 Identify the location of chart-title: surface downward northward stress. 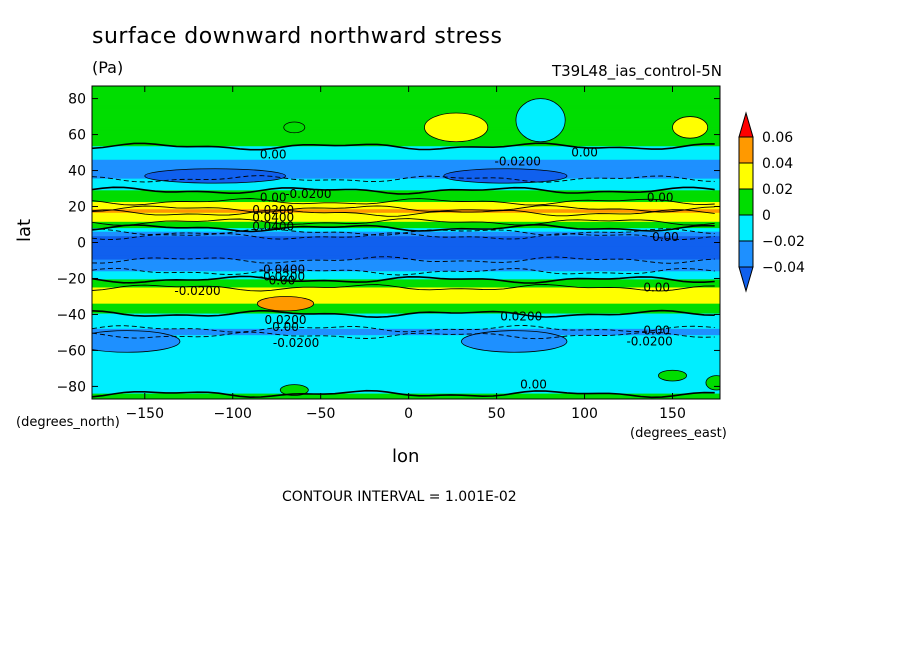
(297, 36).